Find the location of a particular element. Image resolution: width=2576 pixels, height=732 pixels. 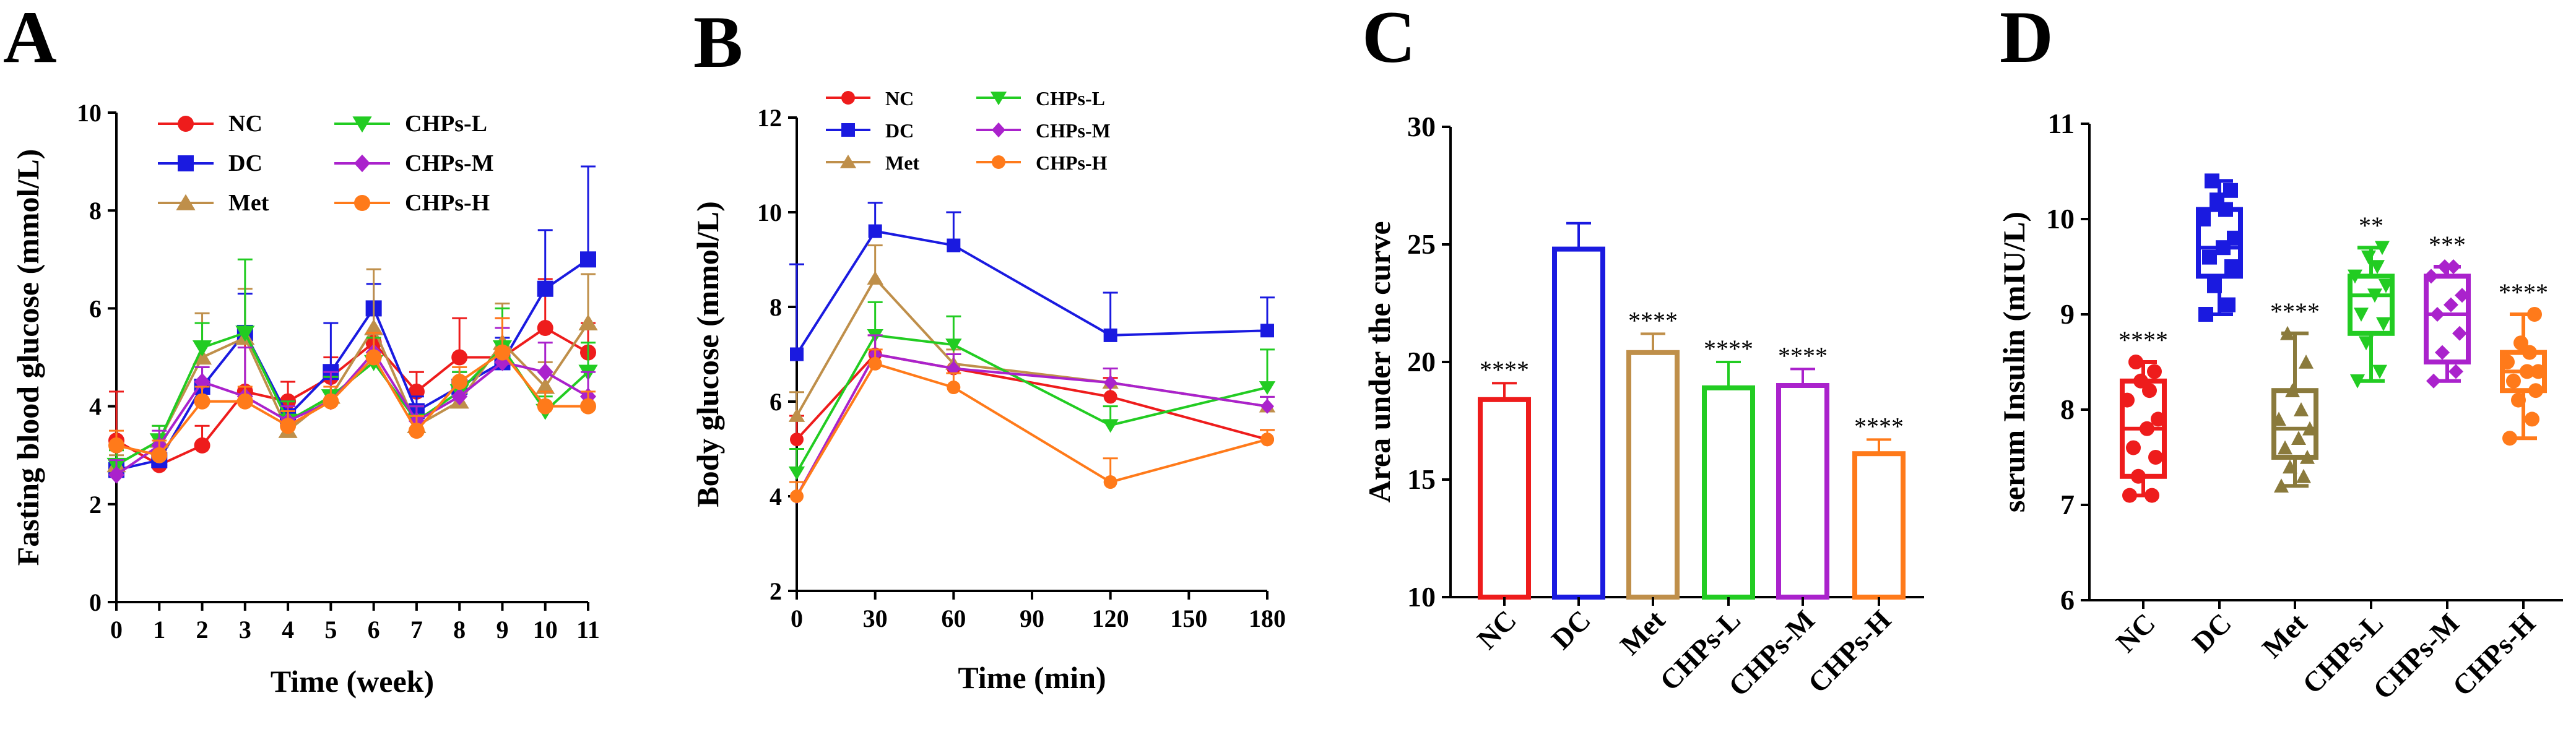

series-line-nc is located at coordinates (352, 396).